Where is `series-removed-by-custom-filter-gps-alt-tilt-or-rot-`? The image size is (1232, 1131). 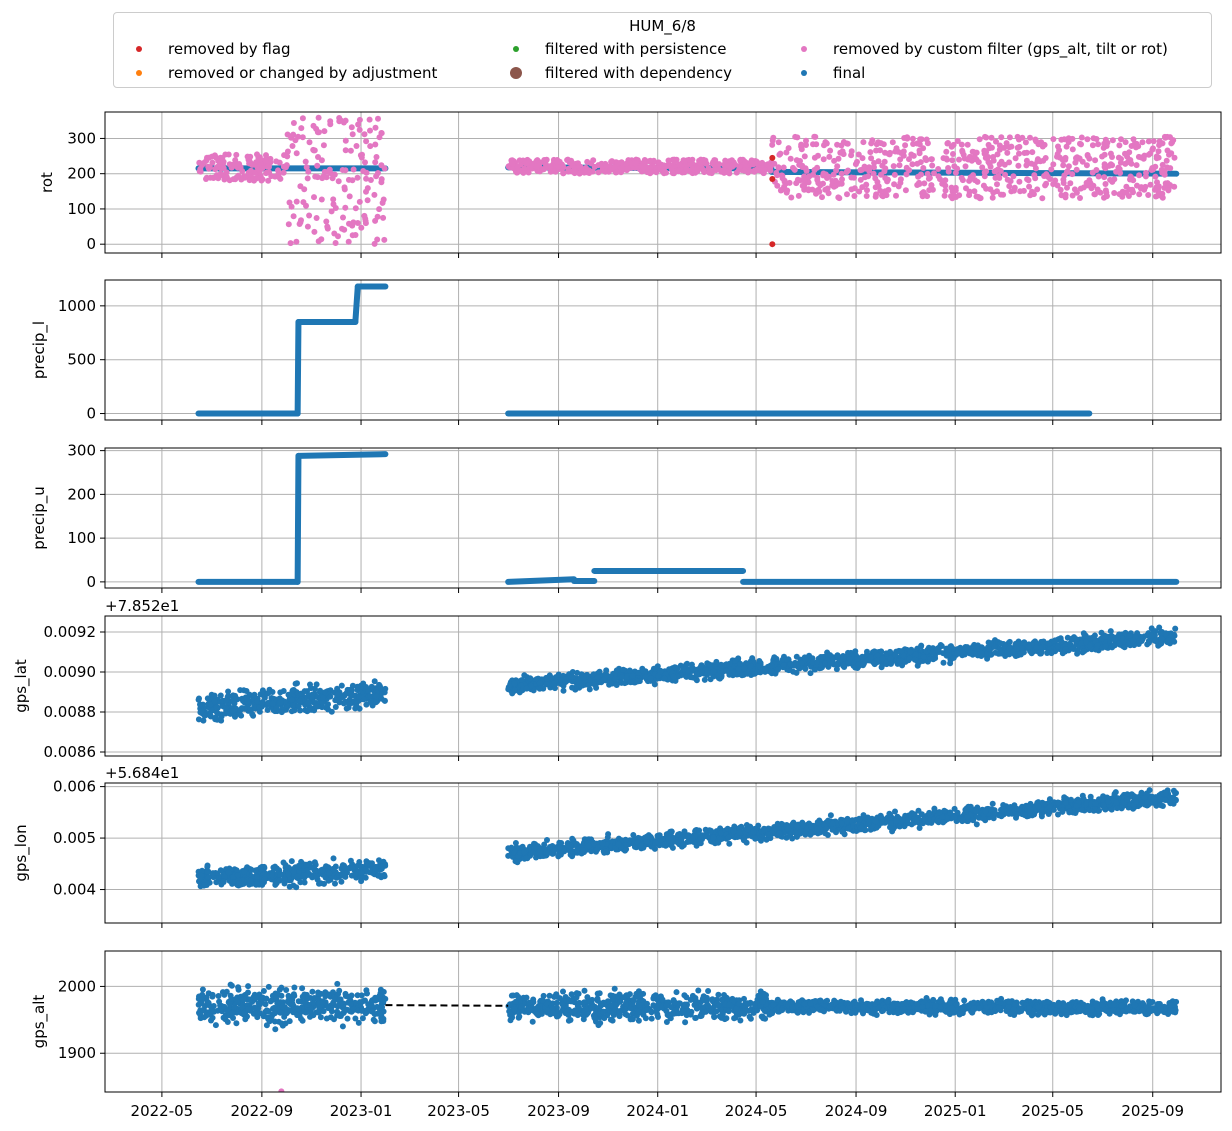 series-removed-by-custom-filter-gps-alt-tilt-or-rot- is located at coordinates (687, 180).